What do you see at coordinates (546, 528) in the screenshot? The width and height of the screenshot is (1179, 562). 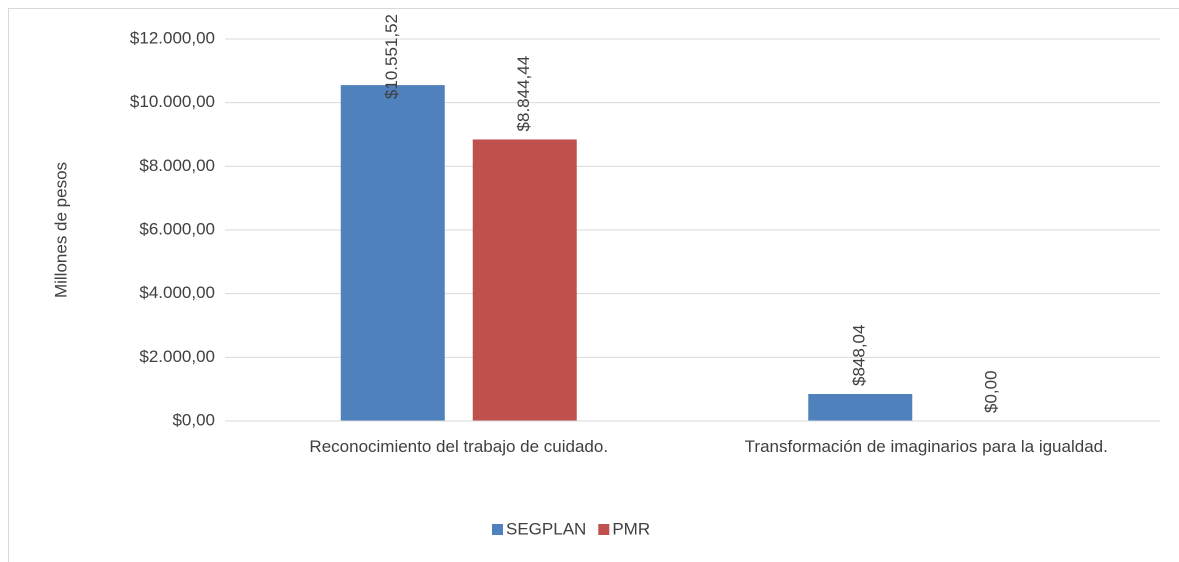 I see `legend-label: SEGPLAN` at bounding box center [546, 528].